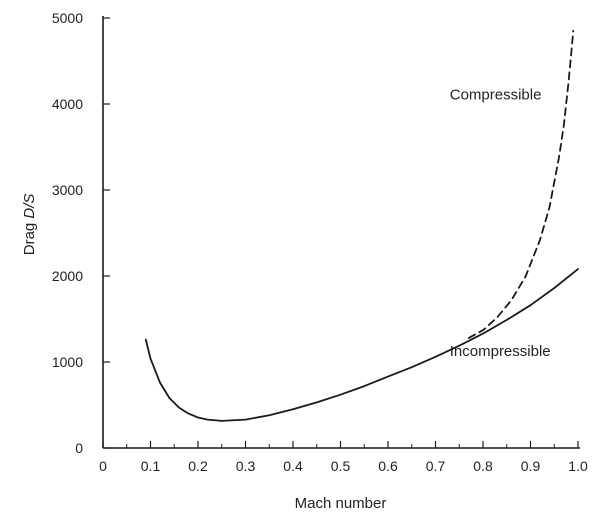 The height and width of the screenshot is (523, 607). I want to click on y-axis-title: Drag D/S, so click(29, 225).